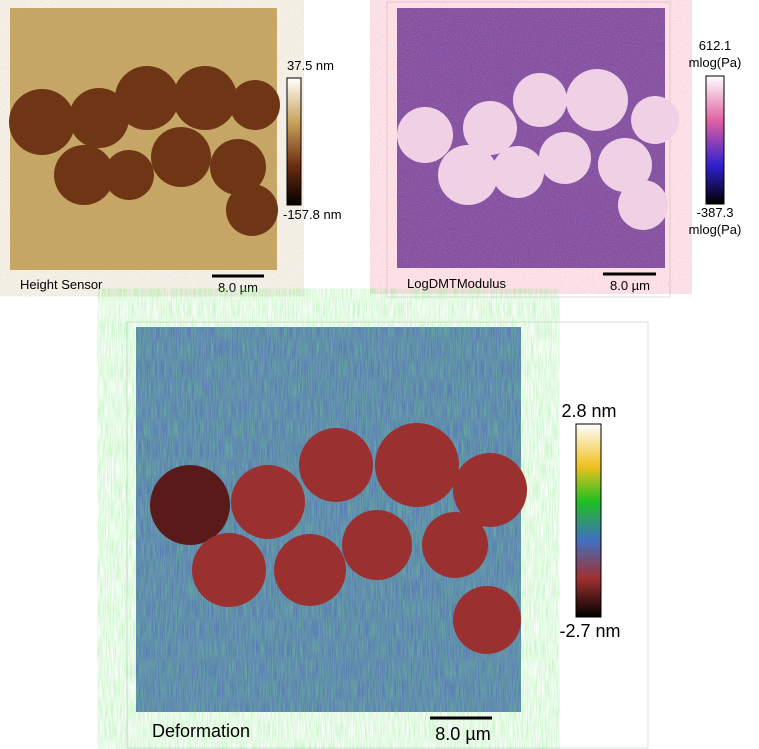 The width and height of the screenshot is (759, 749). Describe the element at coordinates (201, 731) in the screenshot. I see `label: Deformation` at that location.